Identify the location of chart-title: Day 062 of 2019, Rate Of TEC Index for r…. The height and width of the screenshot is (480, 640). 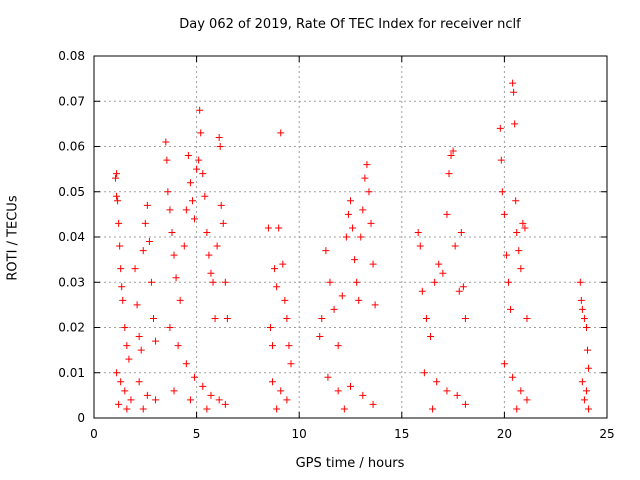
(350, 24).